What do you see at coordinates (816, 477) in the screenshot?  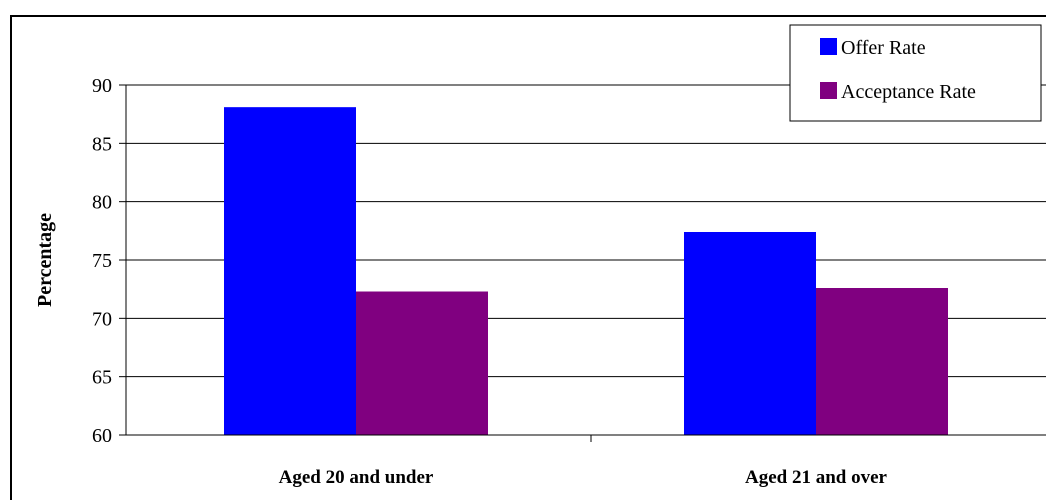 I see `category-label-1: Aged 21 and over` at bounding box center [816, 477].